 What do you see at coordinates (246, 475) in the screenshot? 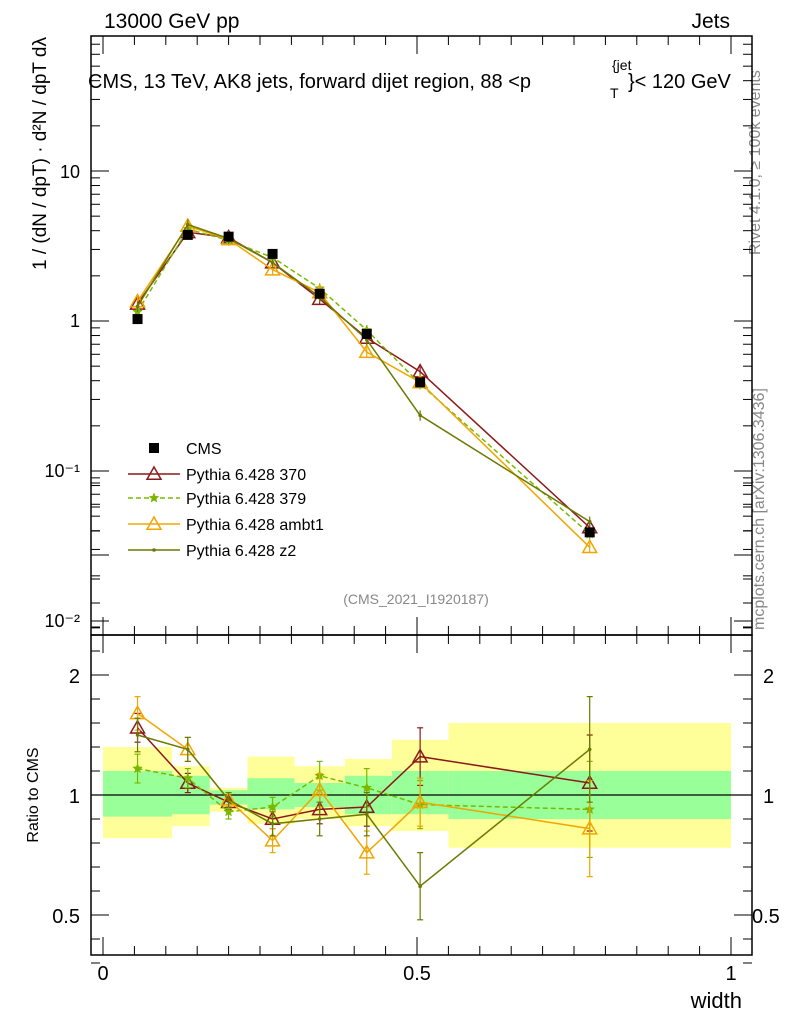
I see `legend-label-370: Pythia 6.428 370` at bounding box center [246, 475].